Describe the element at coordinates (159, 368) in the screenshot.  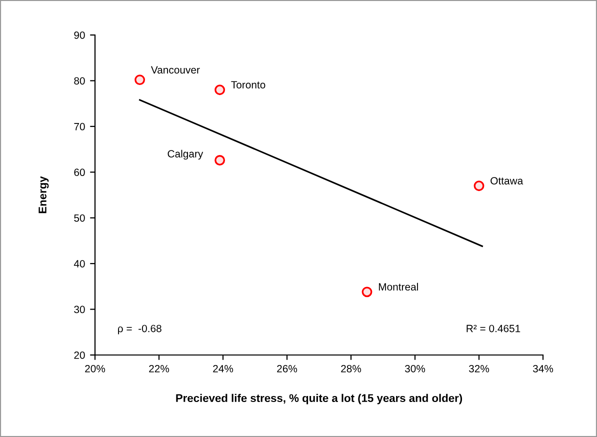
I see `x-tick-label: 22%` at that location.